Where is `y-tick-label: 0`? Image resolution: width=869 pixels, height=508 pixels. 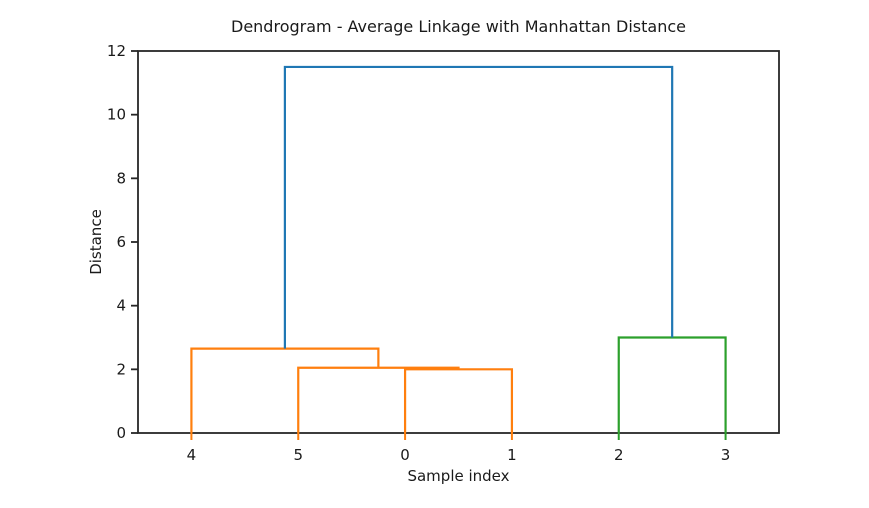
y-tick-label: 0 is located at coordinates (121, 433).